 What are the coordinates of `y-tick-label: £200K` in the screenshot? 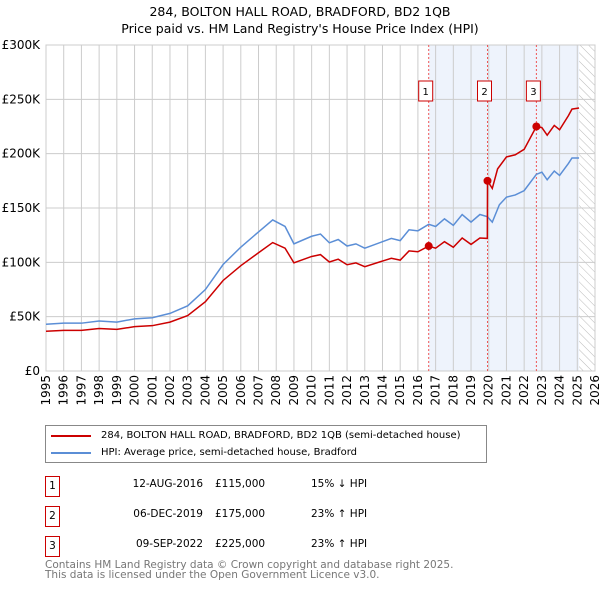 It's located at (22, 154).